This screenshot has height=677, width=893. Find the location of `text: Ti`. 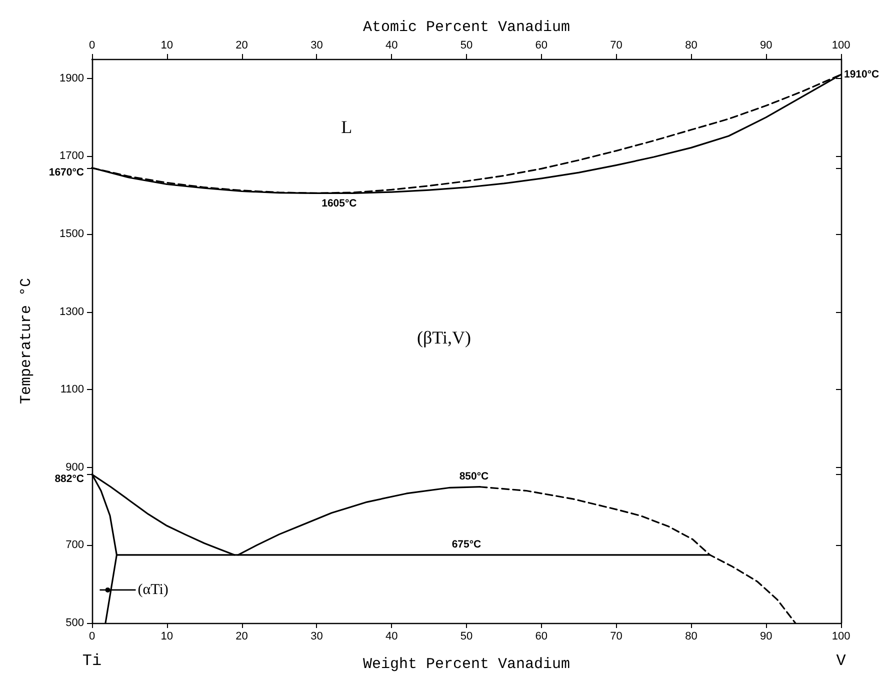

text: Ti is located at coordinates (92, 661).